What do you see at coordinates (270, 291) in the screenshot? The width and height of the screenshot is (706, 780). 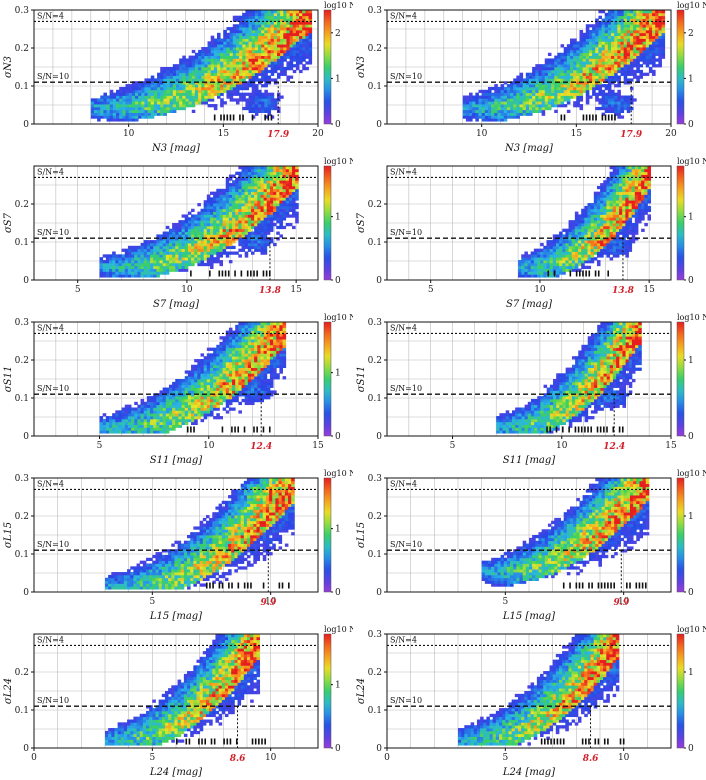 I see `limit-label: 13.8` at bounding box center [270, 291].